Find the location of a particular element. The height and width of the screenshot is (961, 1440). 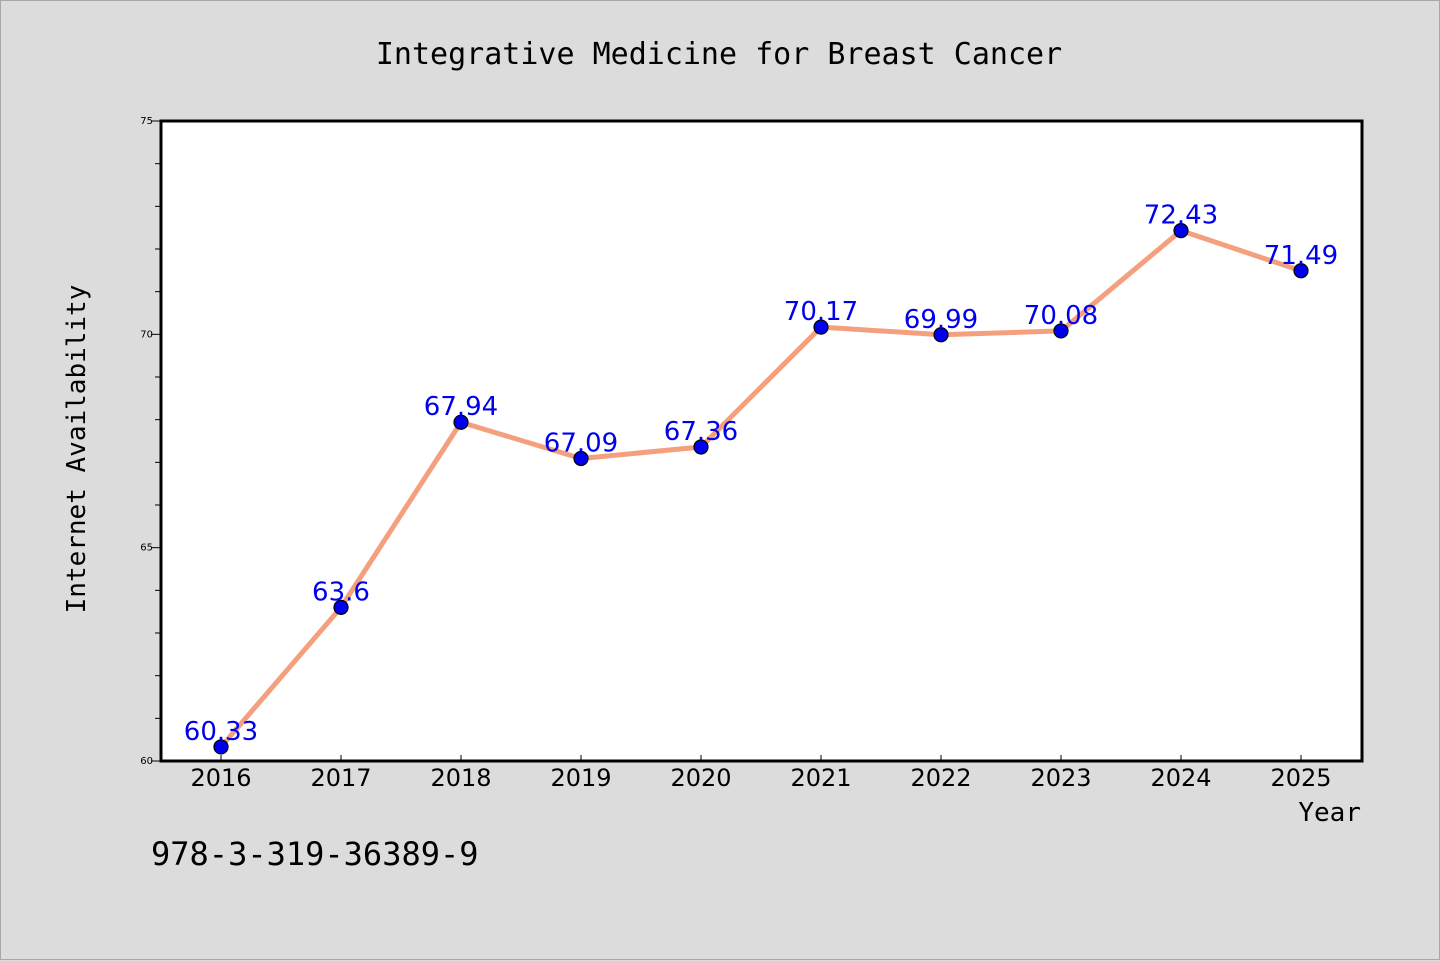

x-tick-label: 2021 is located at coordinates (820, 778).